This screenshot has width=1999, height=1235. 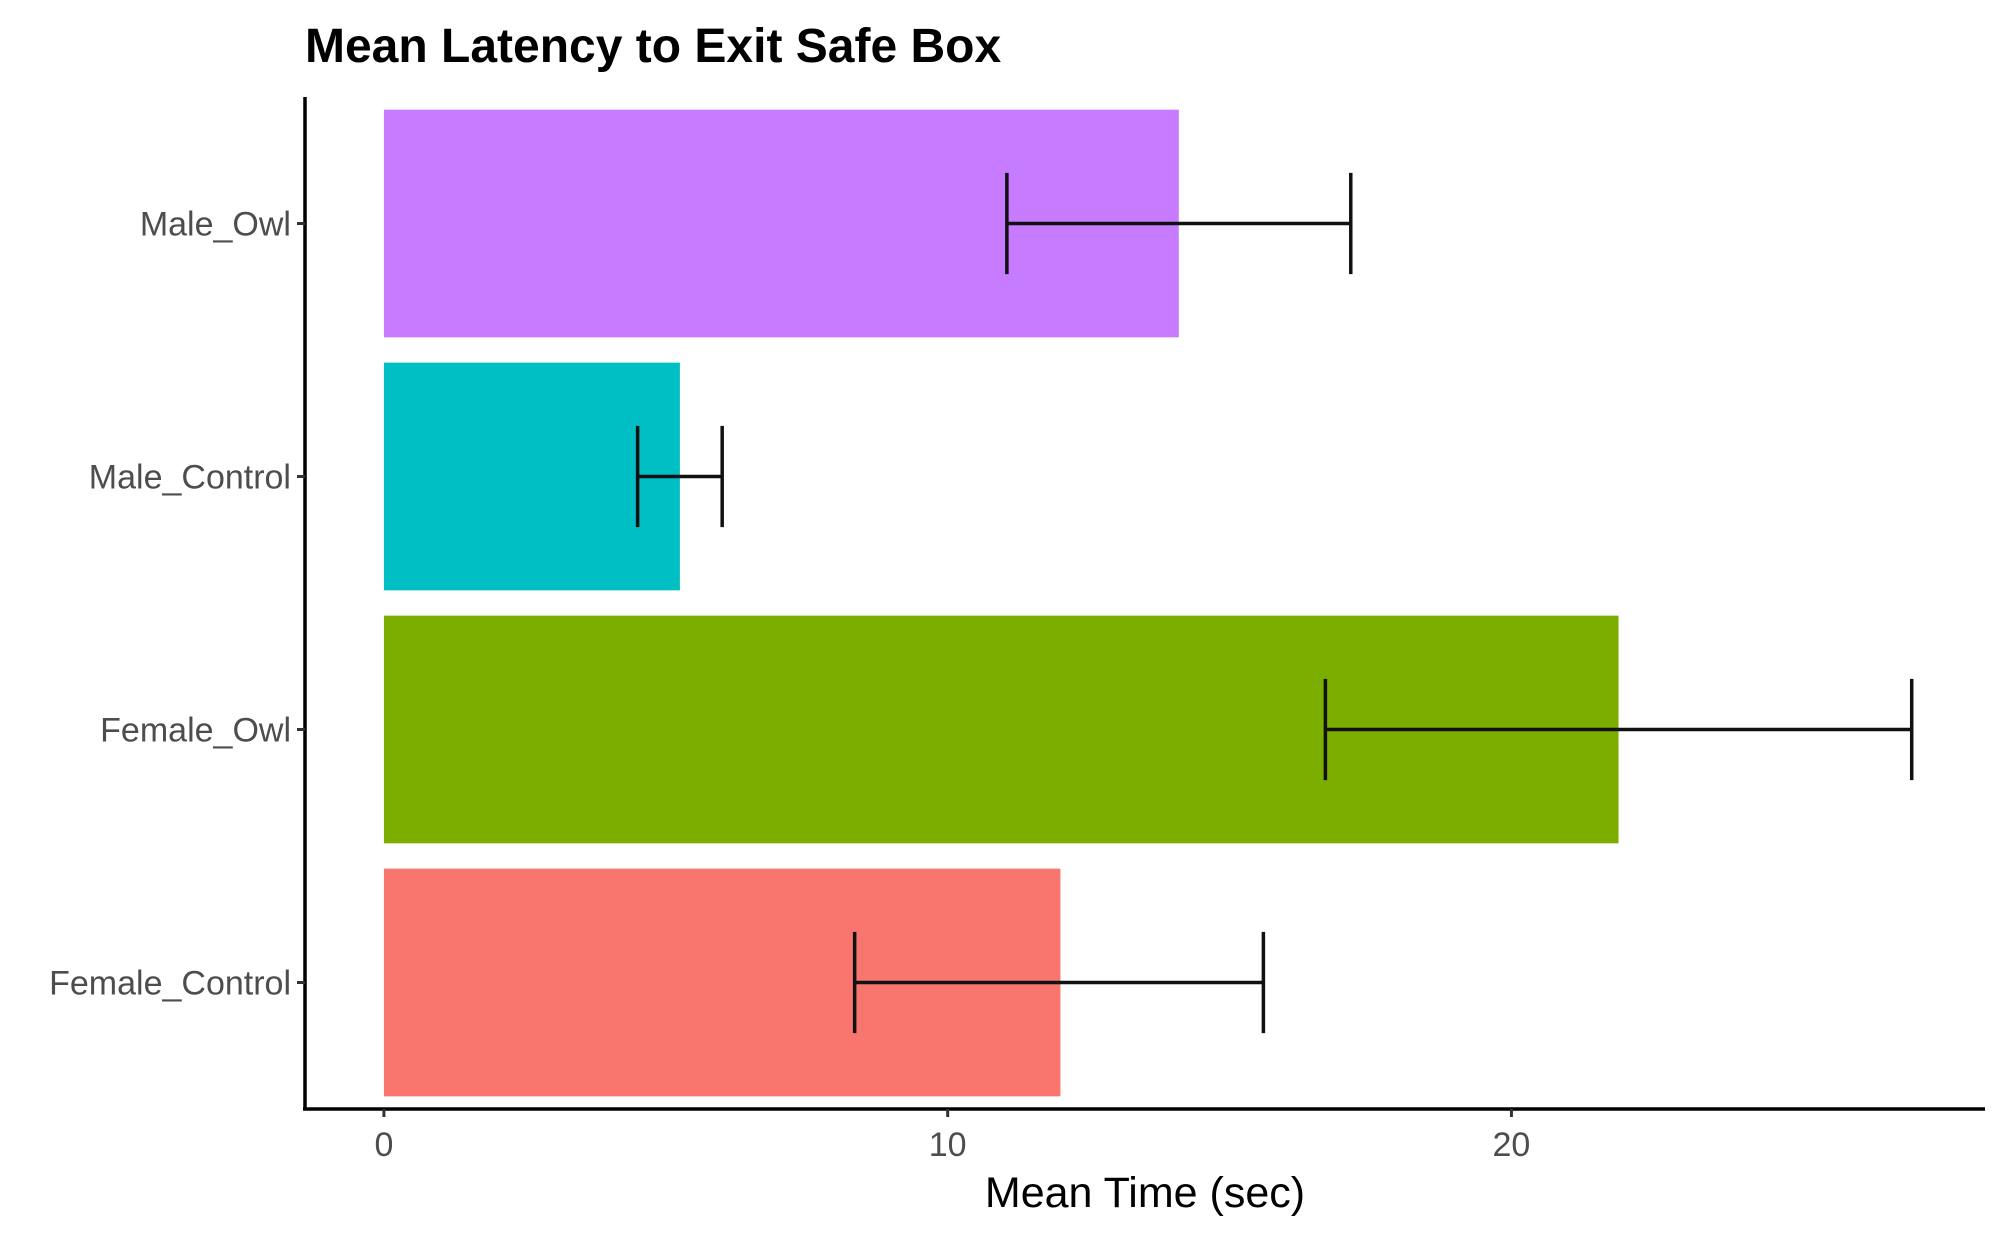 What do you see at coordinates (383, 1145) in the screenshot?
I see `x-tick-label: 0` at bounding box center [383, 1145].